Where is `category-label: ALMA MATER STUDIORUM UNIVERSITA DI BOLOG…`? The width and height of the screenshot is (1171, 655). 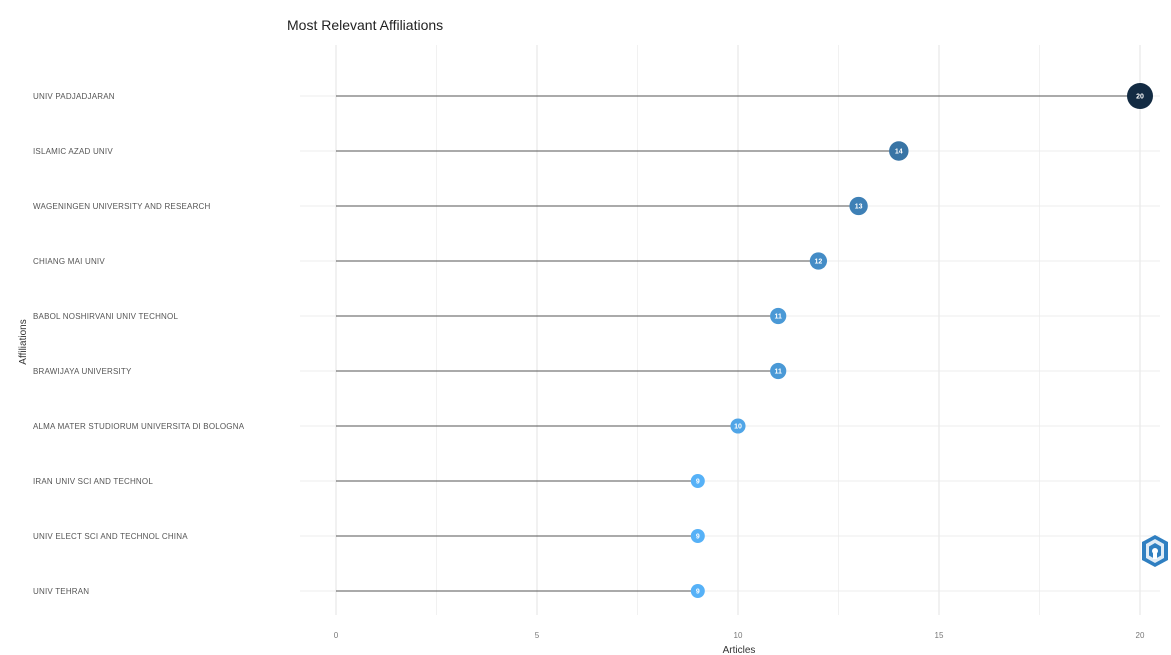
category-label: ALMA MATER STUDIORUM UNIVERSITA DI BOLOG… is located at coordinates (139, 426).